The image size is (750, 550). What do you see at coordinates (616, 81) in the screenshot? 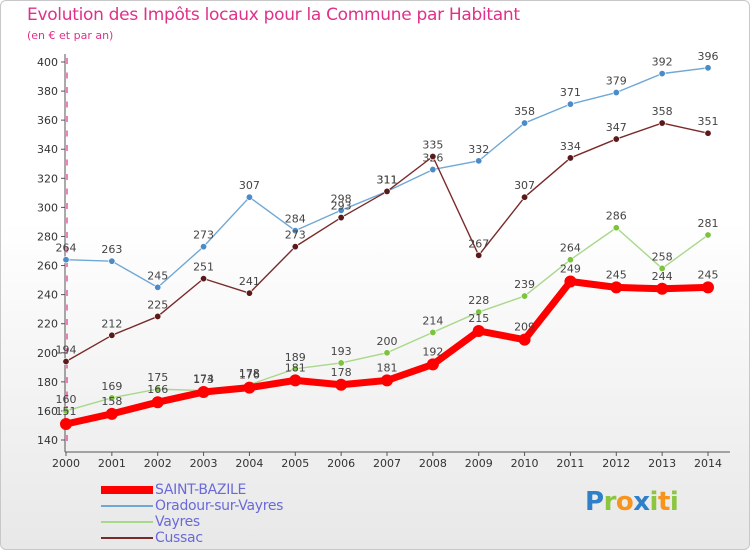
I see `data-label: 379` at bounding box center [616, 81].